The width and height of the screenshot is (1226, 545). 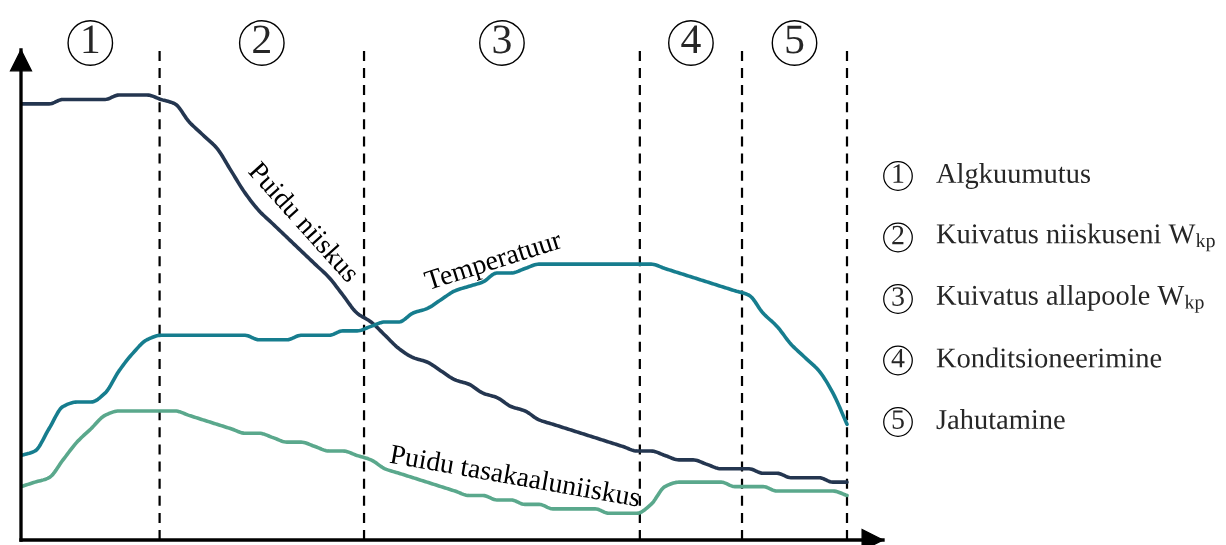 What do you see at coordinates (1000, 419) in the screenshot?
I see `text: Jahutamine` at bounding box center [1000, 419].